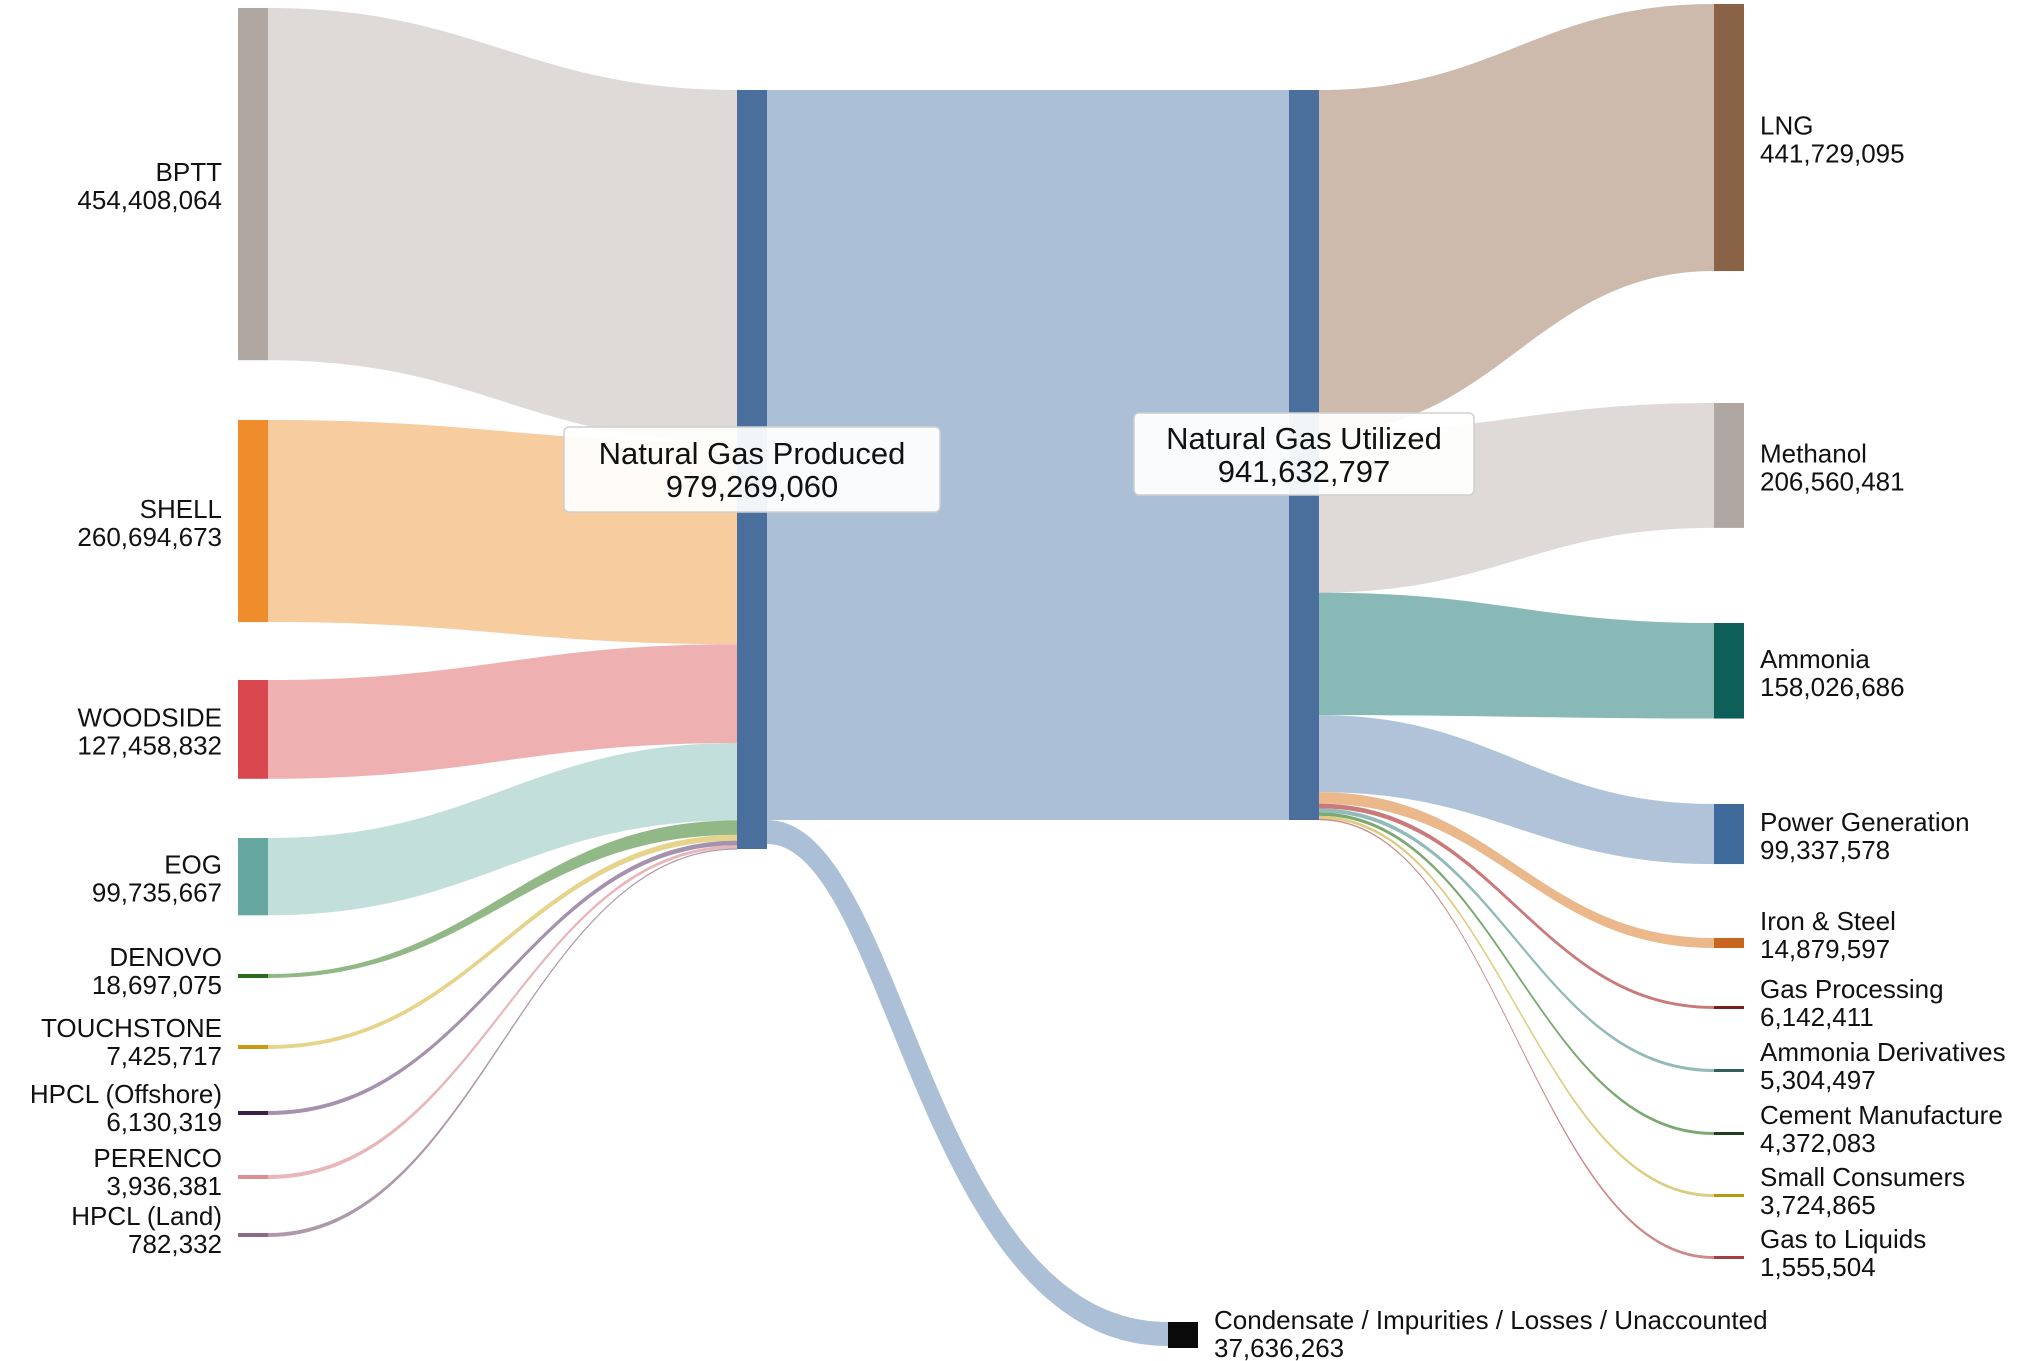 Image resolution: width=2042 pixels, height=1361 pixels. Describe the element at coordinates (1832, 687) in the screenshot. I see `value-ammonia: 158,026,686` at that location.